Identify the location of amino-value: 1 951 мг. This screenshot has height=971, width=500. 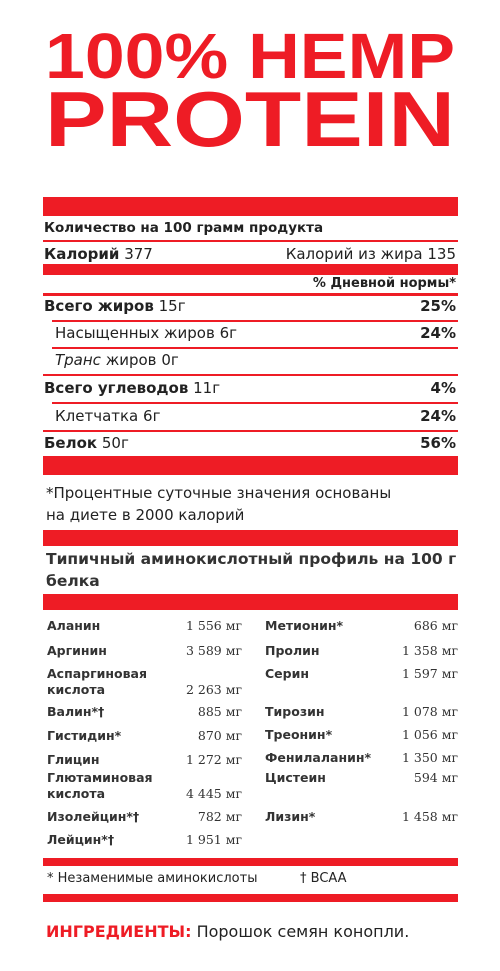
(213, 839).